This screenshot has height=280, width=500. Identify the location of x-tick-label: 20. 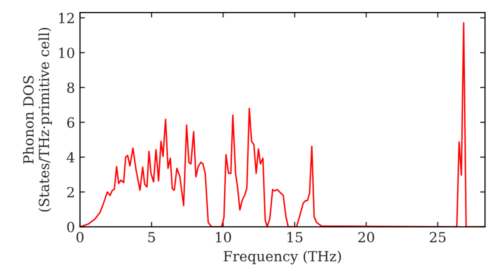
(366, 237).